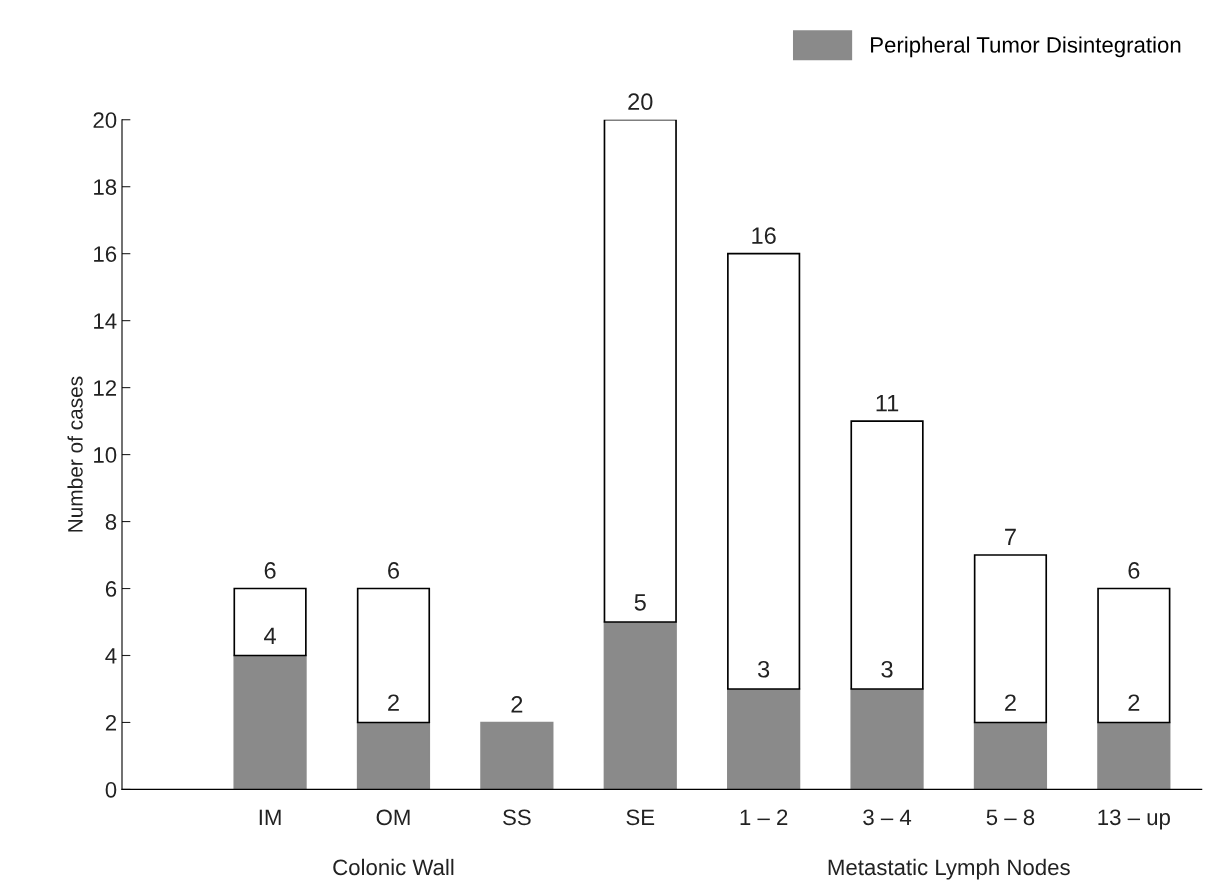 Image resolution: width=1220 pixels, height=887 pixels. I want to click on x-tick-label: OM, so click(393, 817).